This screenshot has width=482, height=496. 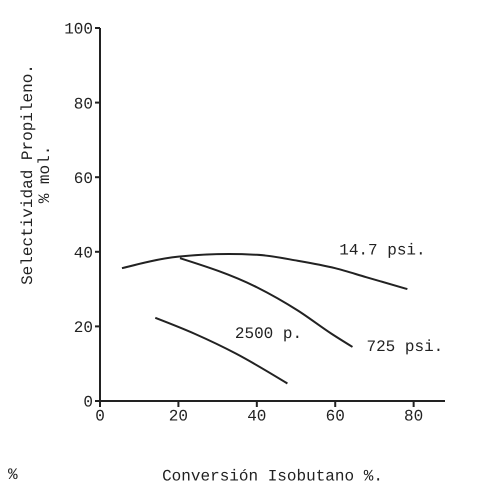 I want to click on x-tick-label: 0, so click(x=100, y=416).